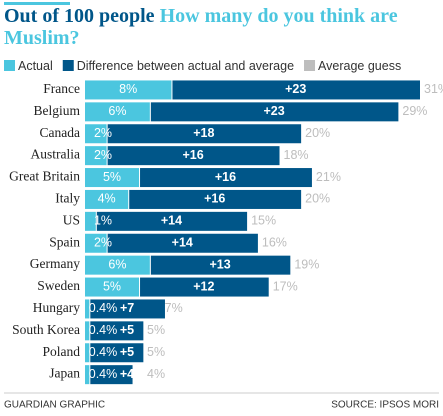  What do you see at coordinates (44, 176) in the screenshot?
I see `category-label: Great Britain` at bounding box center [44, 176].